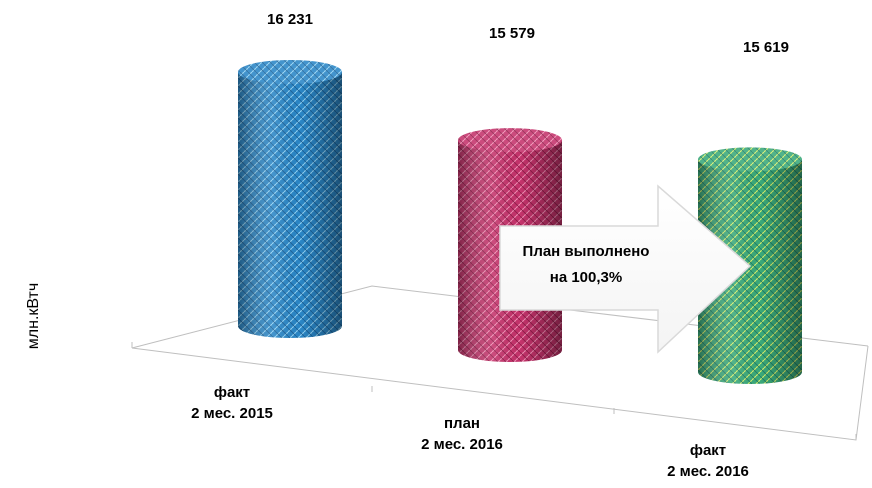  What do you see at coordinates (232, 392) in the screenshot?
I see `category-label-1-line-1: факт` at bounding box center [232, 392].